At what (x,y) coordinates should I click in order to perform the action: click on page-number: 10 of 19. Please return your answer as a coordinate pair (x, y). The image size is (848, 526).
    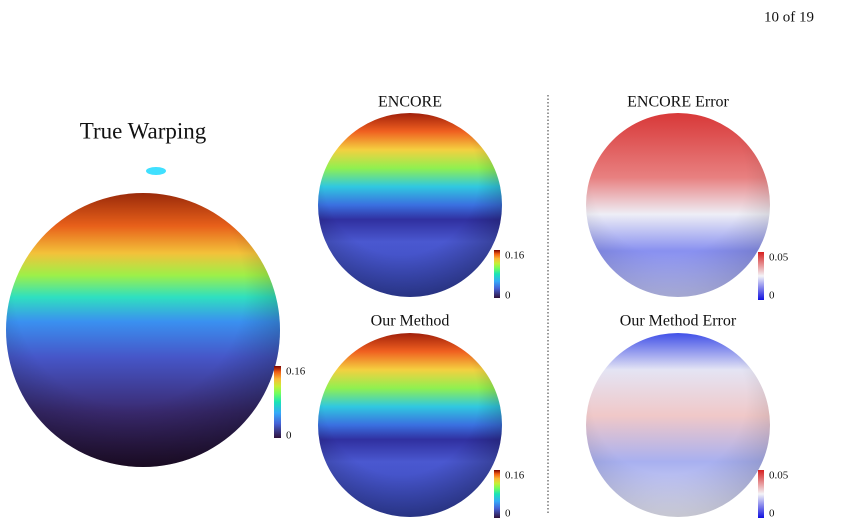
    Looking at the image, I should click on (789, 17).